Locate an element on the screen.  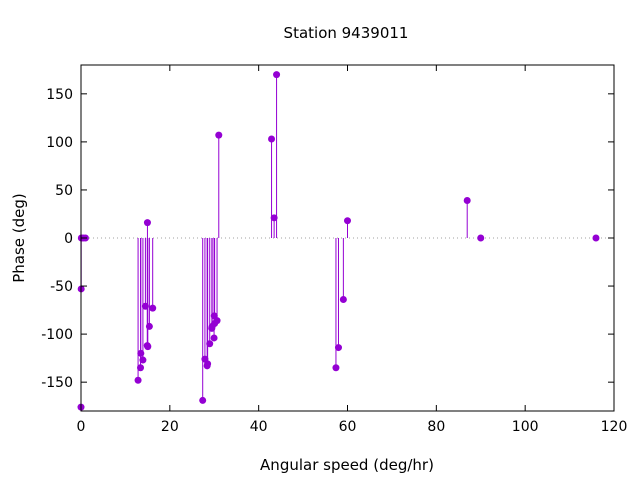
chart-title: Station 9439011 is located at coordinates (346, 33).